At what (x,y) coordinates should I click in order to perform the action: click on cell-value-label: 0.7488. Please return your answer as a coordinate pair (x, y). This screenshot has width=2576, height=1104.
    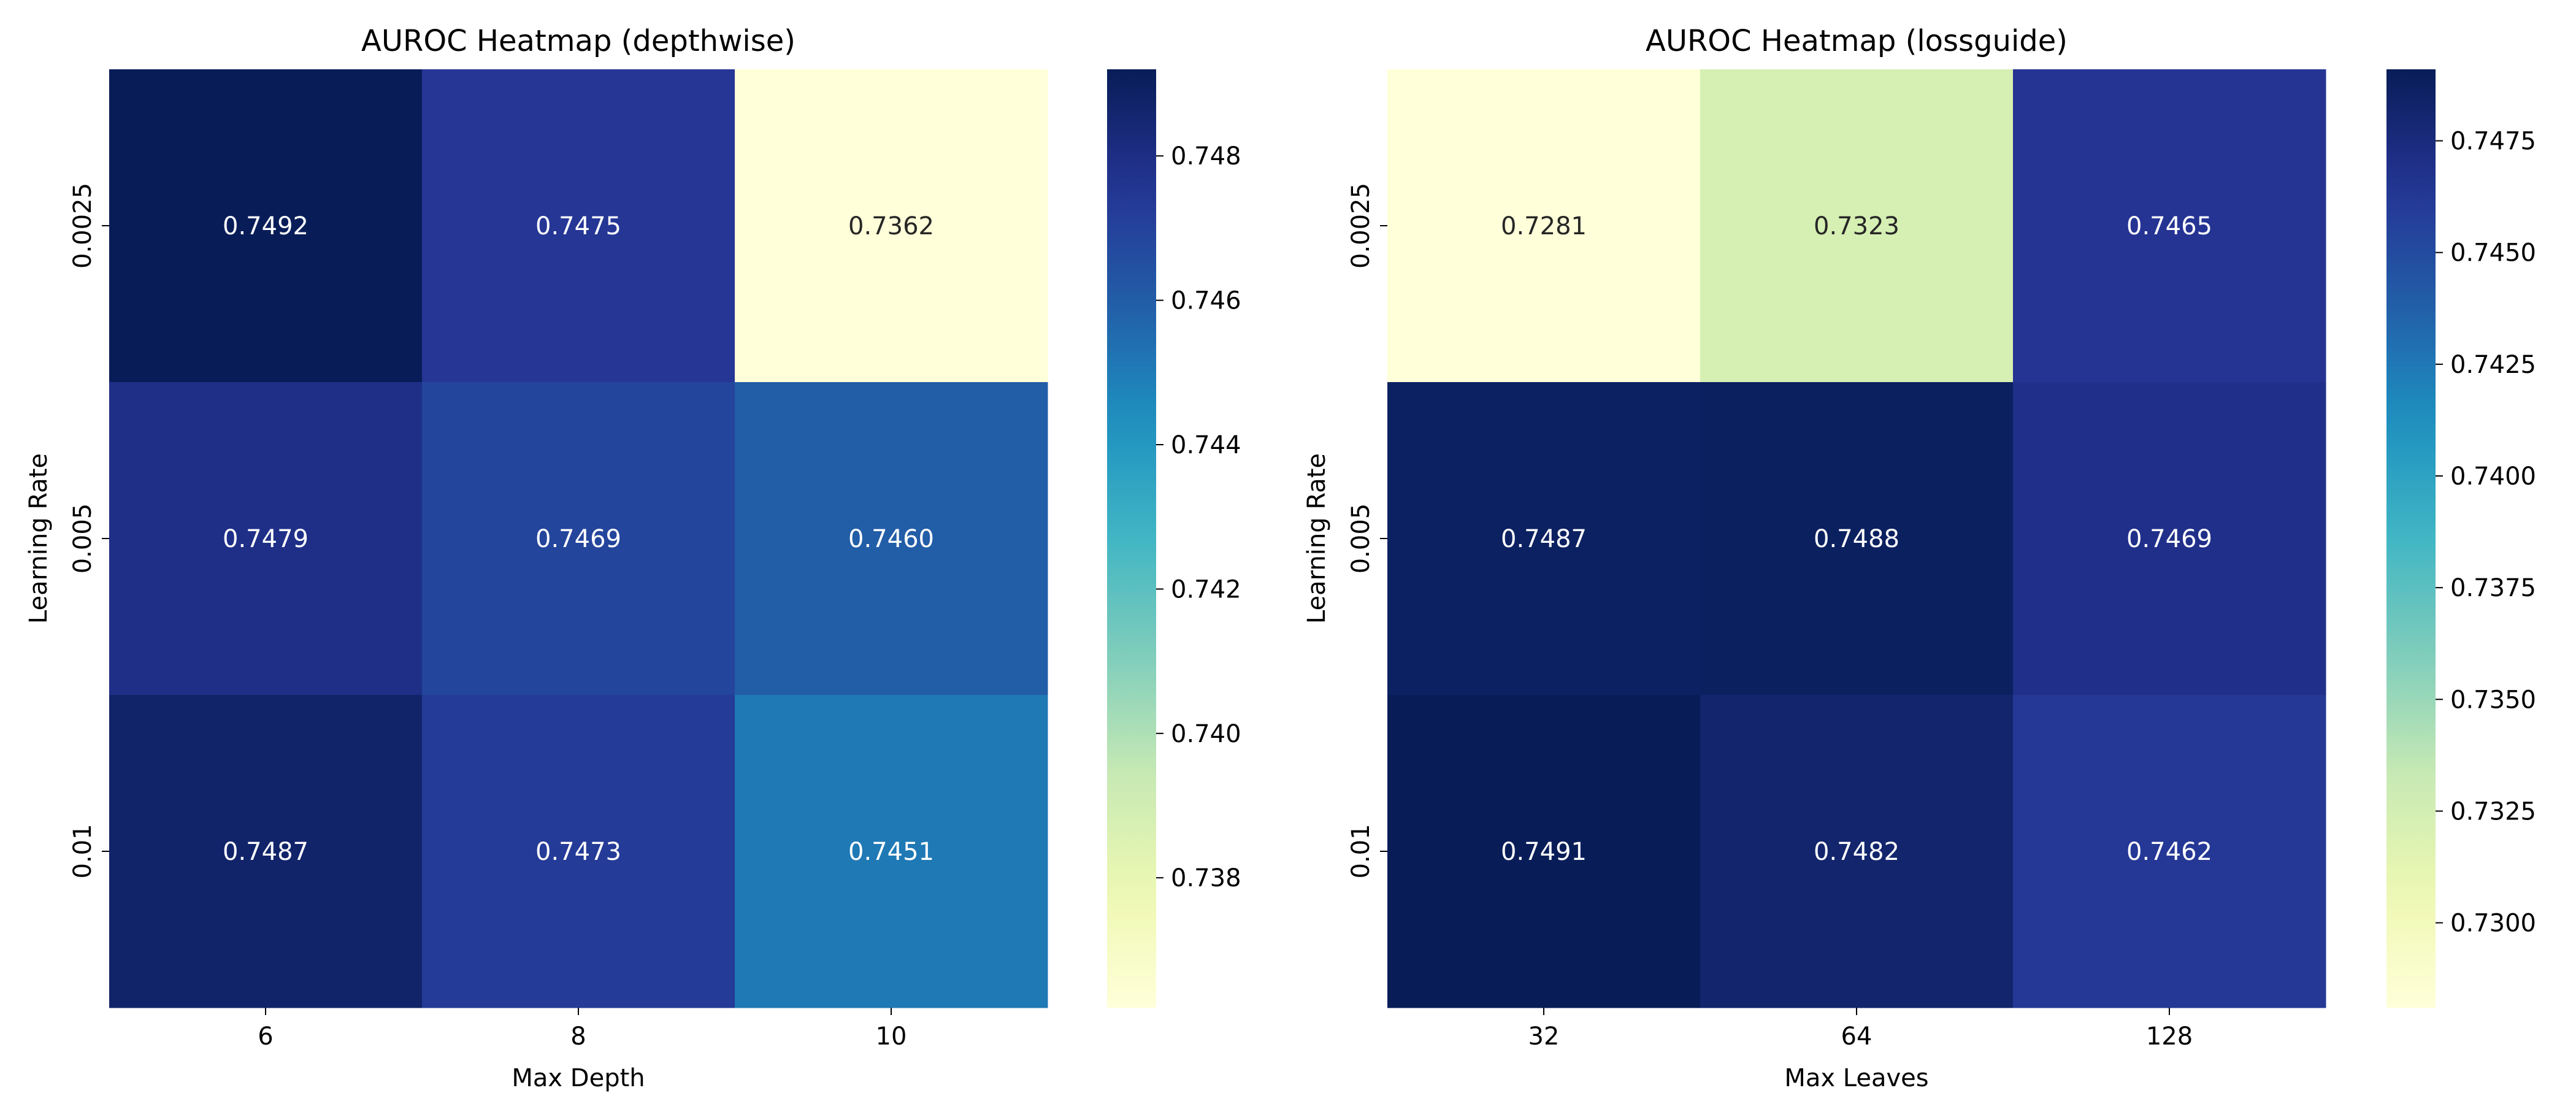
    Looking at the image, I should click on (1856, 539).